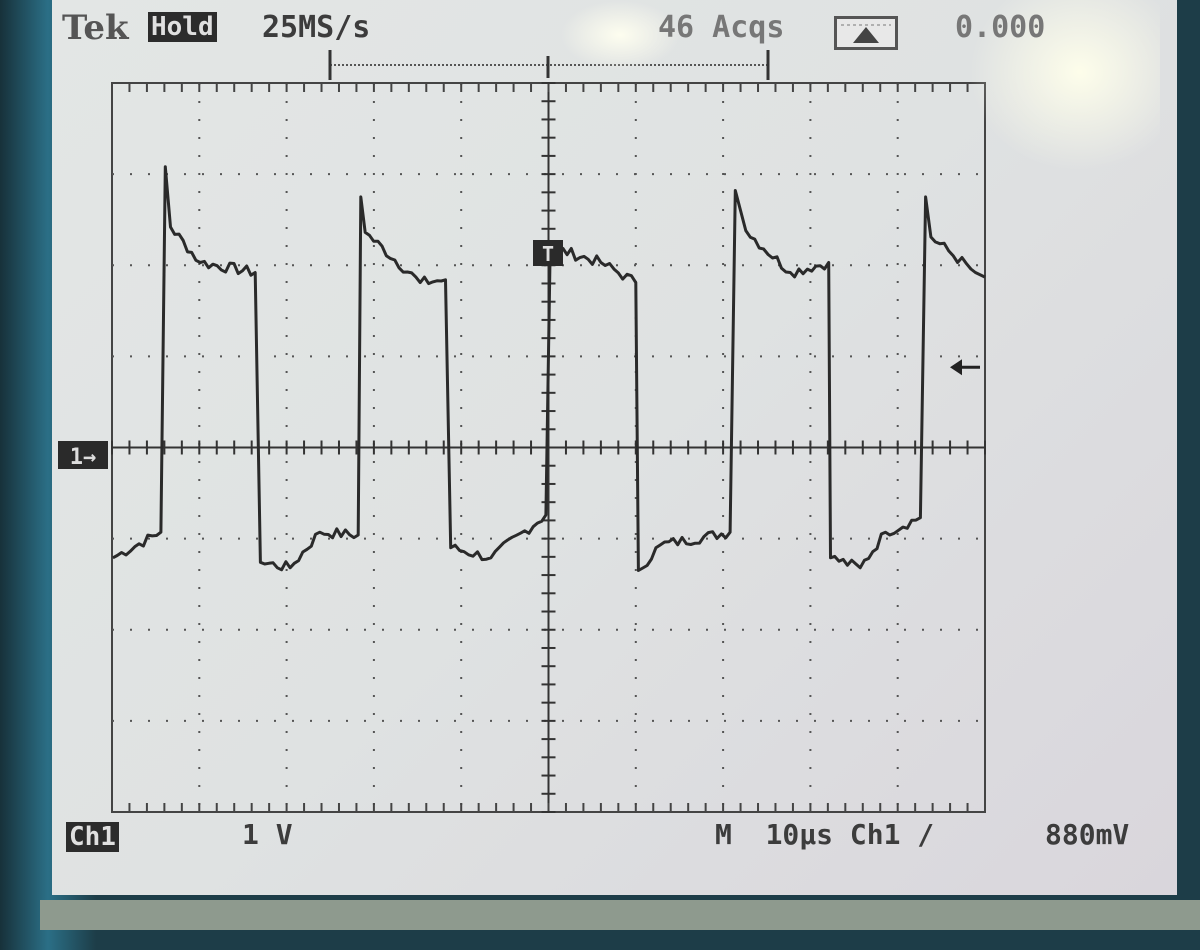  Describe the element at coordinates (721, 27) in the screenshot. I see `acquisition-count: 46 Acqs` at that location.